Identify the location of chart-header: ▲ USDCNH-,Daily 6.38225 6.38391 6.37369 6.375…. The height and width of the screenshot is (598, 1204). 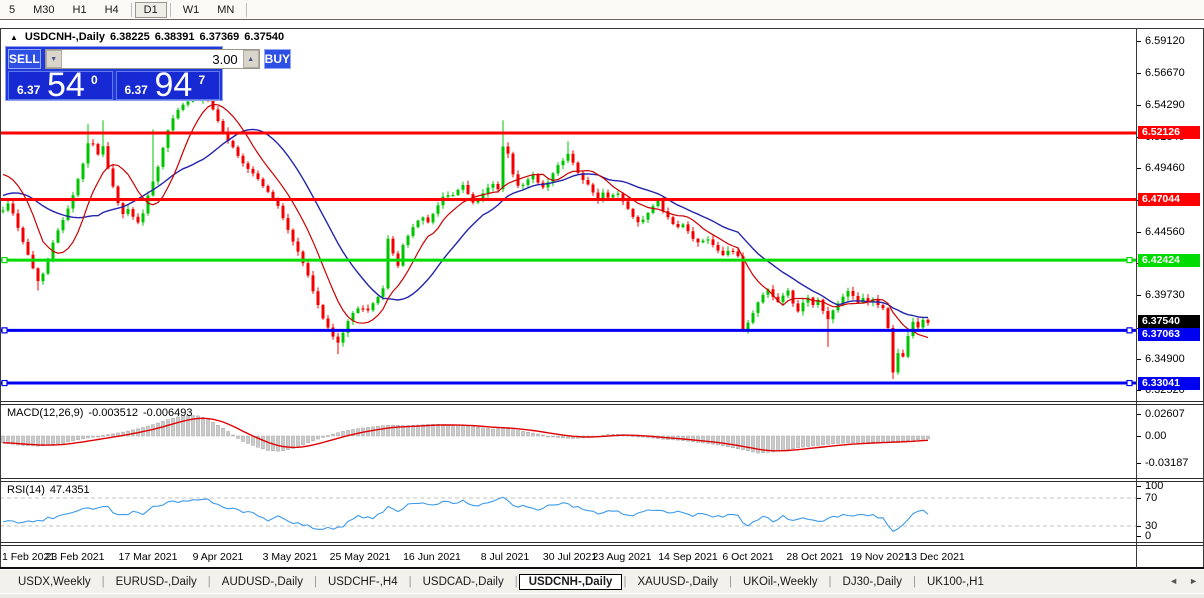
(147, 37).